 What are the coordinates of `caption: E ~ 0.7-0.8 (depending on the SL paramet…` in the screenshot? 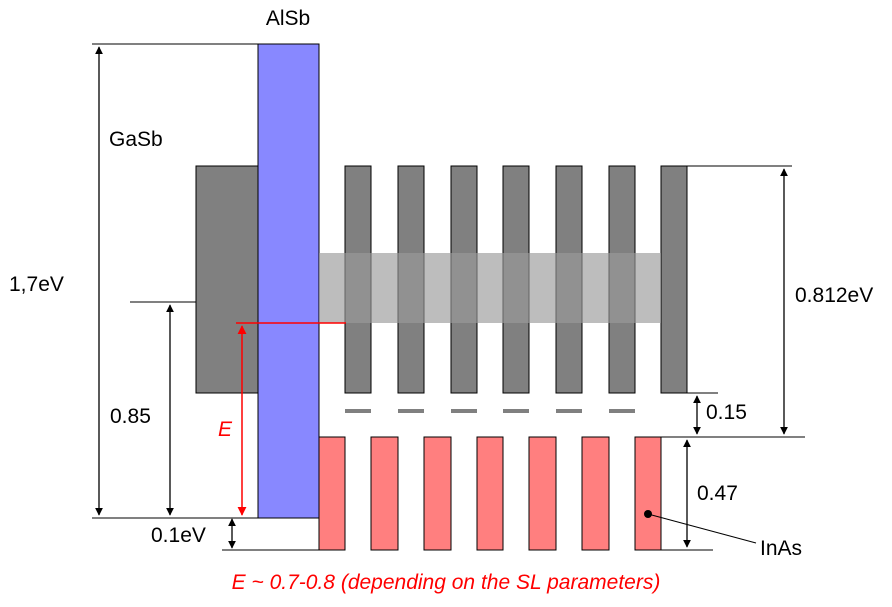 It's located at (446, 582).